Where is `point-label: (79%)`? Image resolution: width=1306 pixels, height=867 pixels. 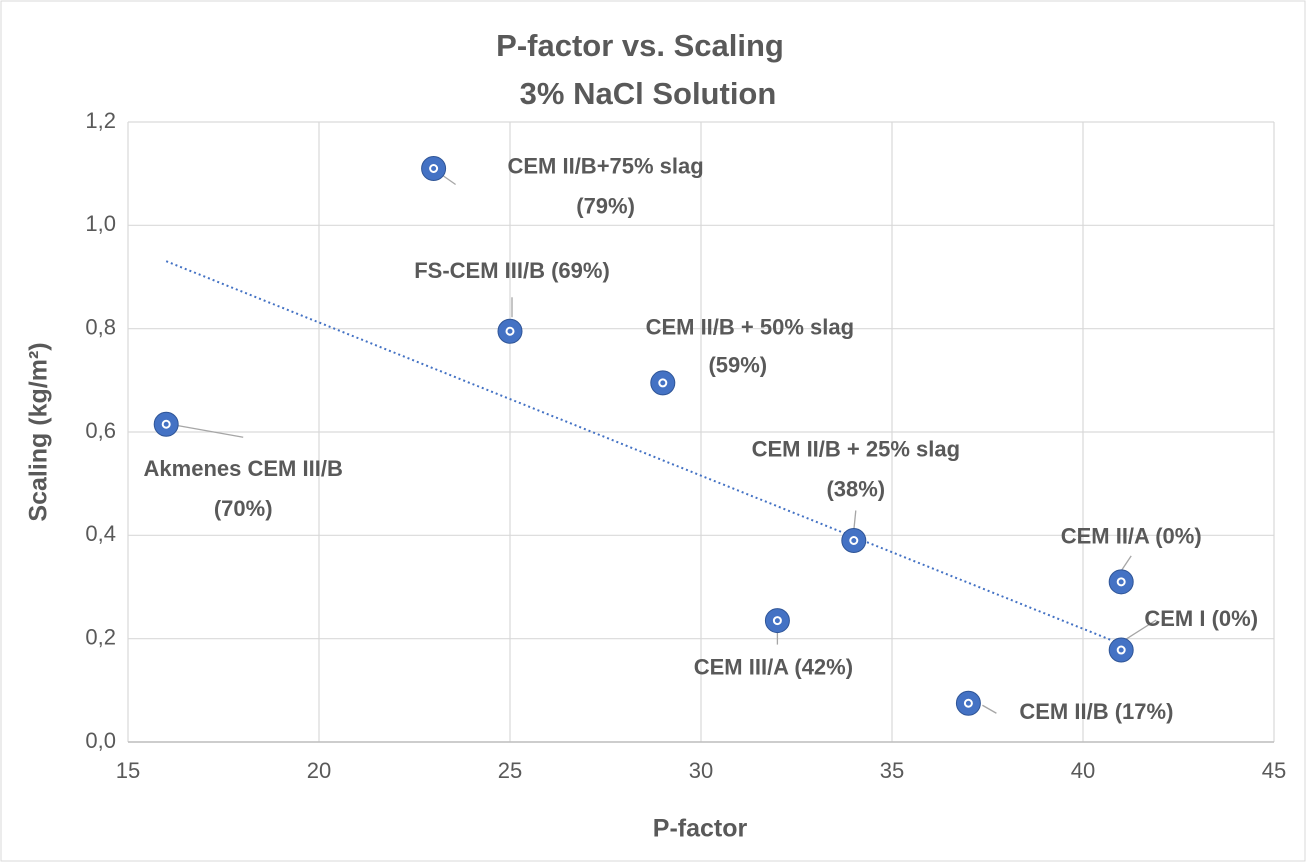 point-label: (79%) is located at coordinates (605, 205).